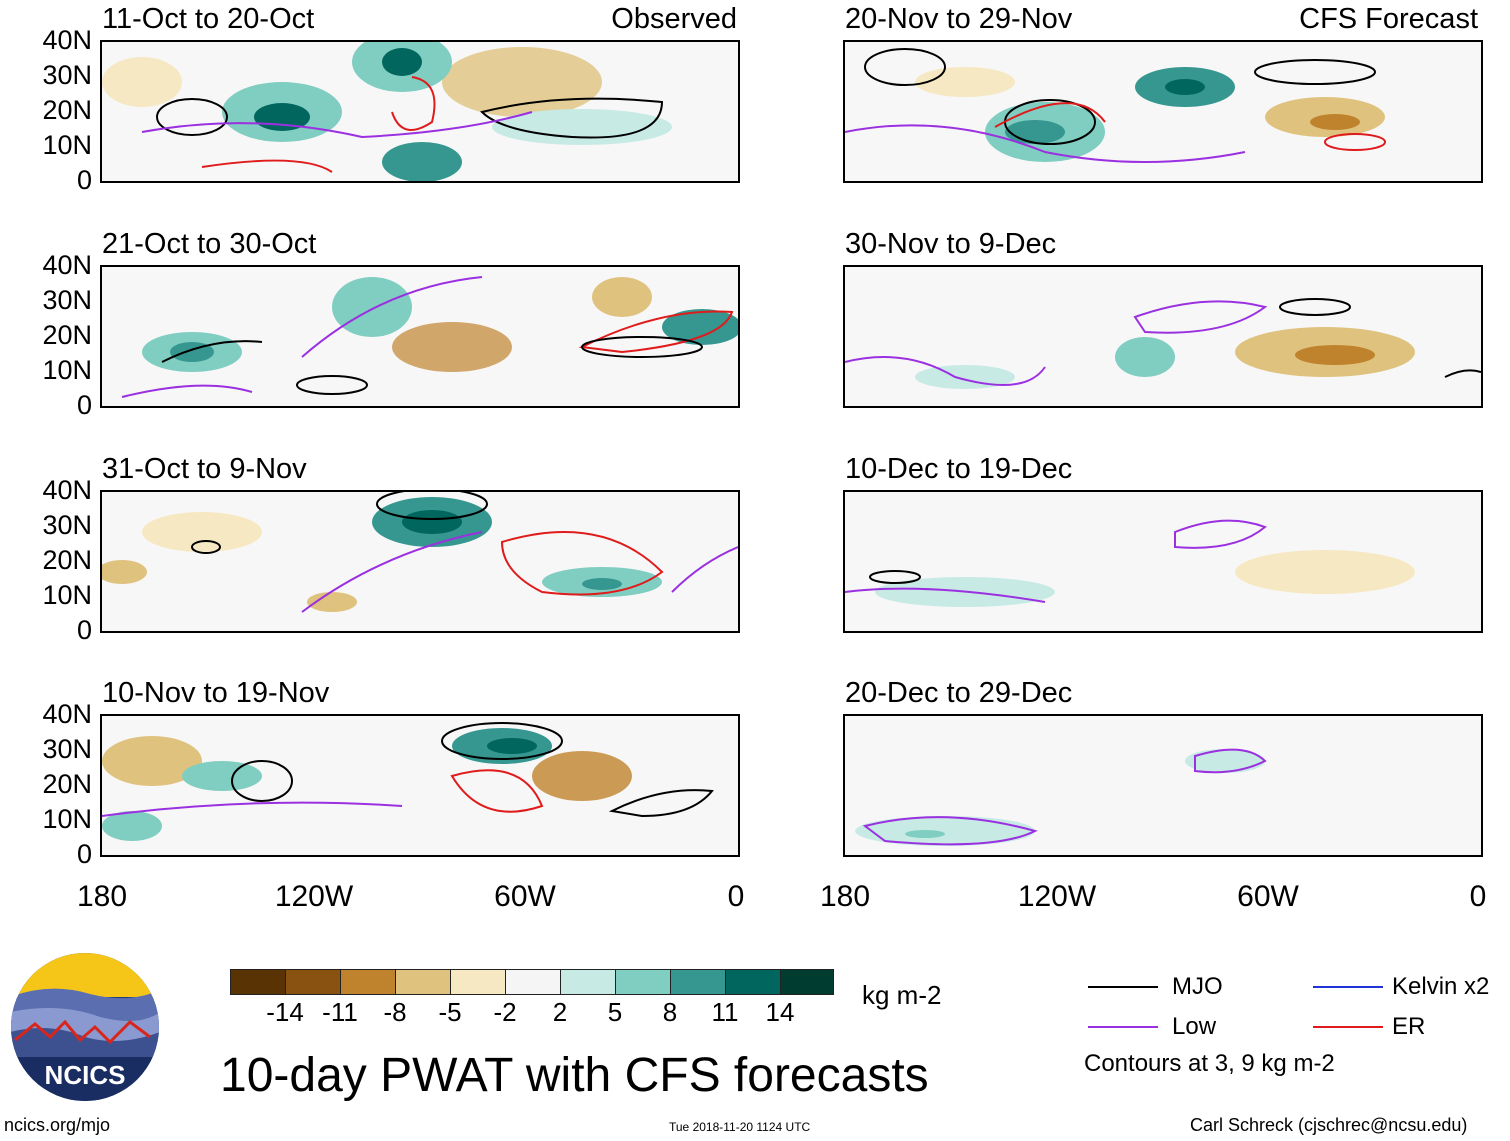 The width and height of the screenshot is (1510, 1141). What do you see at coordinates (1329, 1125) in the screenshot?
I see `footer-credit: Carl Schreck (cjschrec@ncsu.edu)` at bounding box center [1329, 1125].